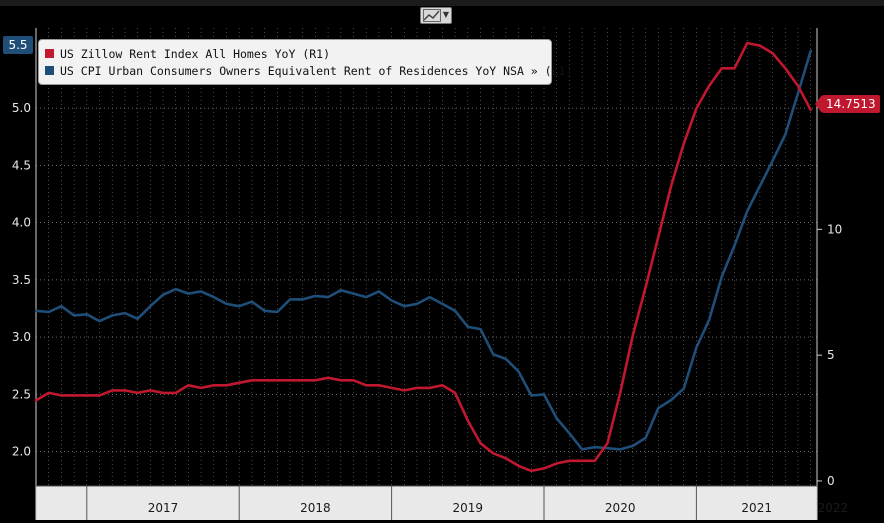  Describe the element at coordinates (442, 3) in the screenshot. I see `top-toolbar-strip` at that location.